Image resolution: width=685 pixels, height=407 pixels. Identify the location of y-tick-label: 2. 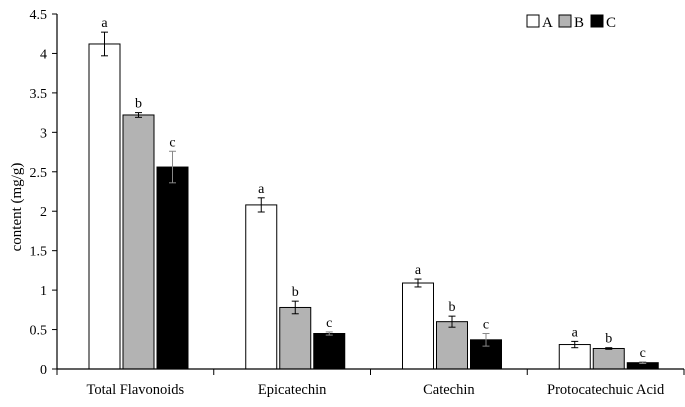
(43, 212).